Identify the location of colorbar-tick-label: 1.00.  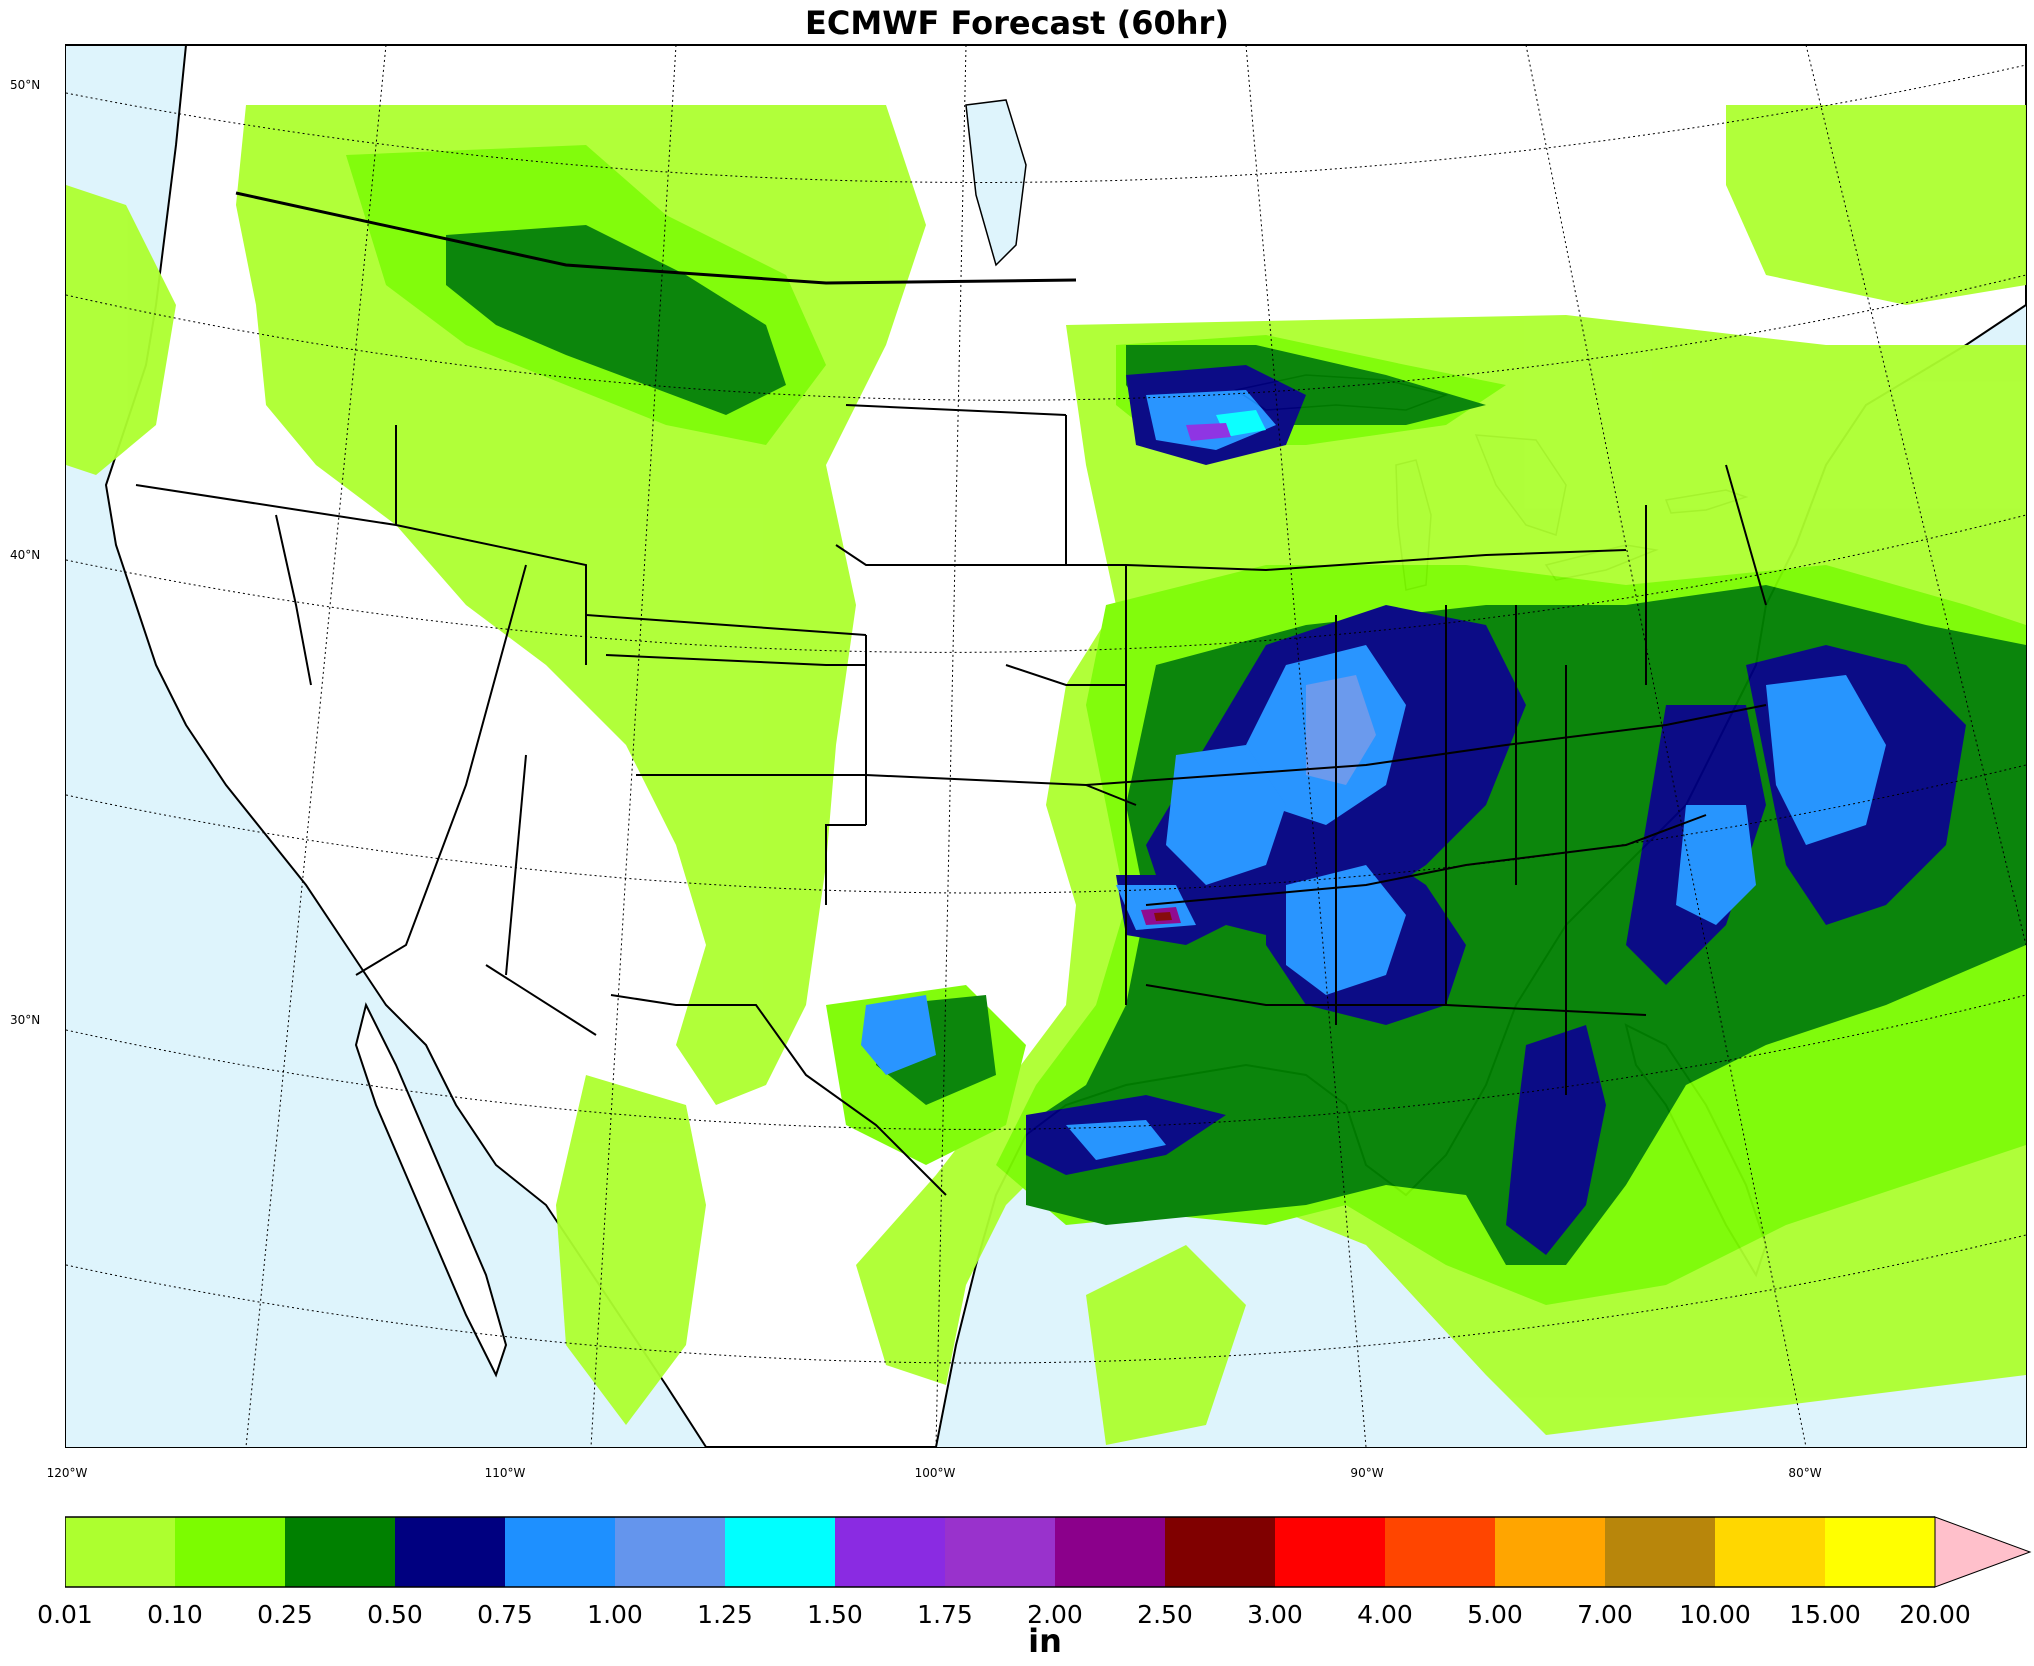
(615, 1614).